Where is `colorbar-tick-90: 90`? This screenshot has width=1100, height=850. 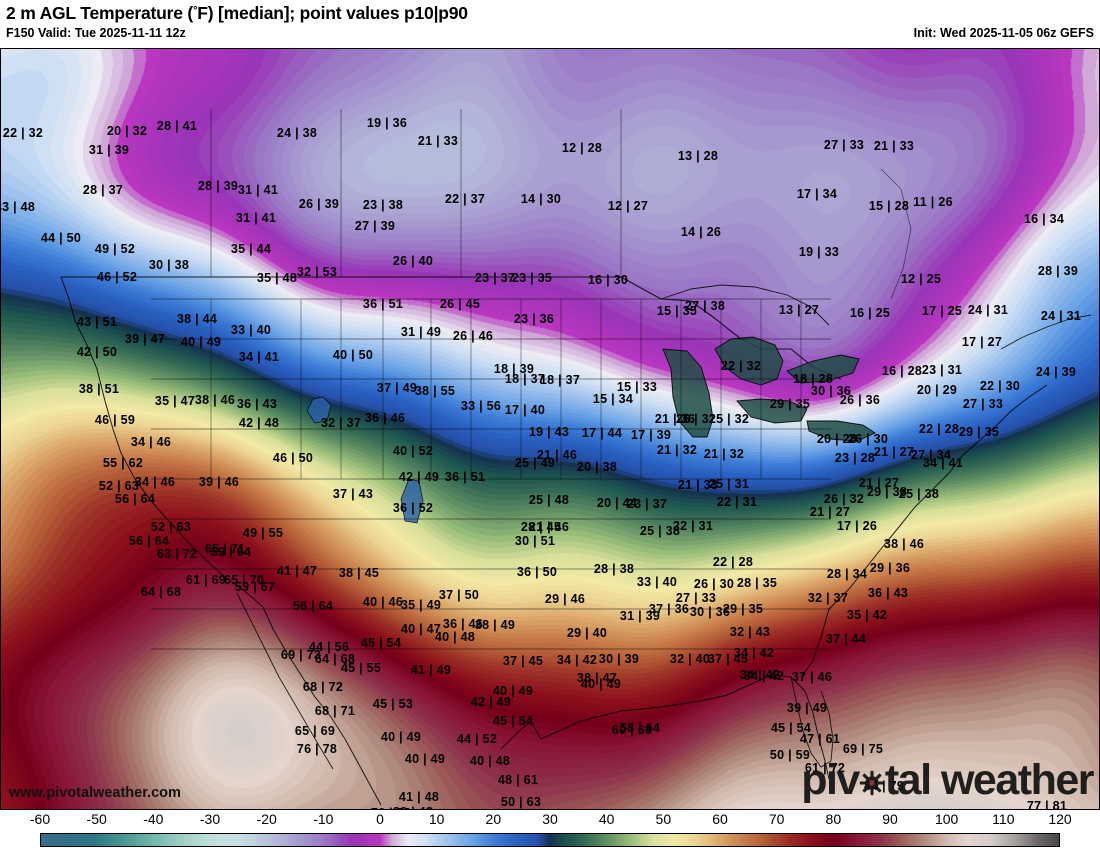
colorbar-tick-90: 90 is located at coordinates (890, 819).